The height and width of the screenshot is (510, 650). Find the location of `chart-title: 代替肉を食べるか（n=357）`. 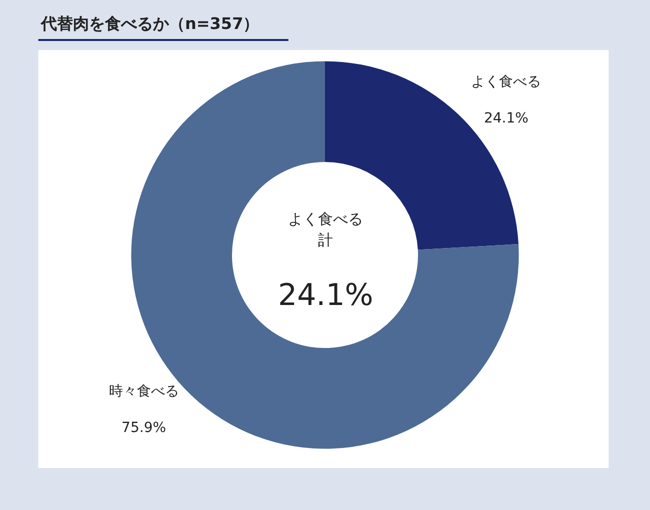

chart-title: 代替肉を食べるか（n=357） is located at coordinates (150, 23).